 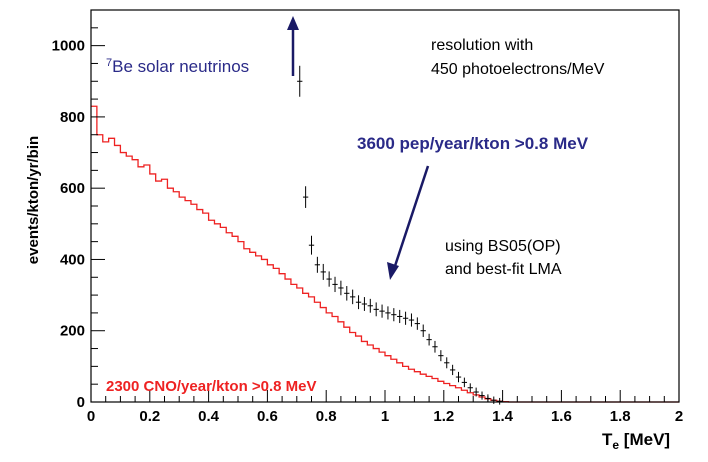 I want to click on x-tick-label: 0.4, so click(x=209, y=416).